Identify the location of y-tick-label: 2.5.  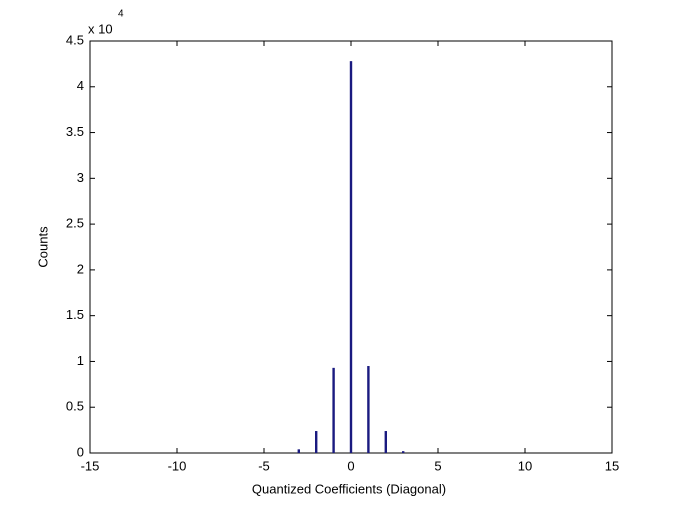
(75, 223).